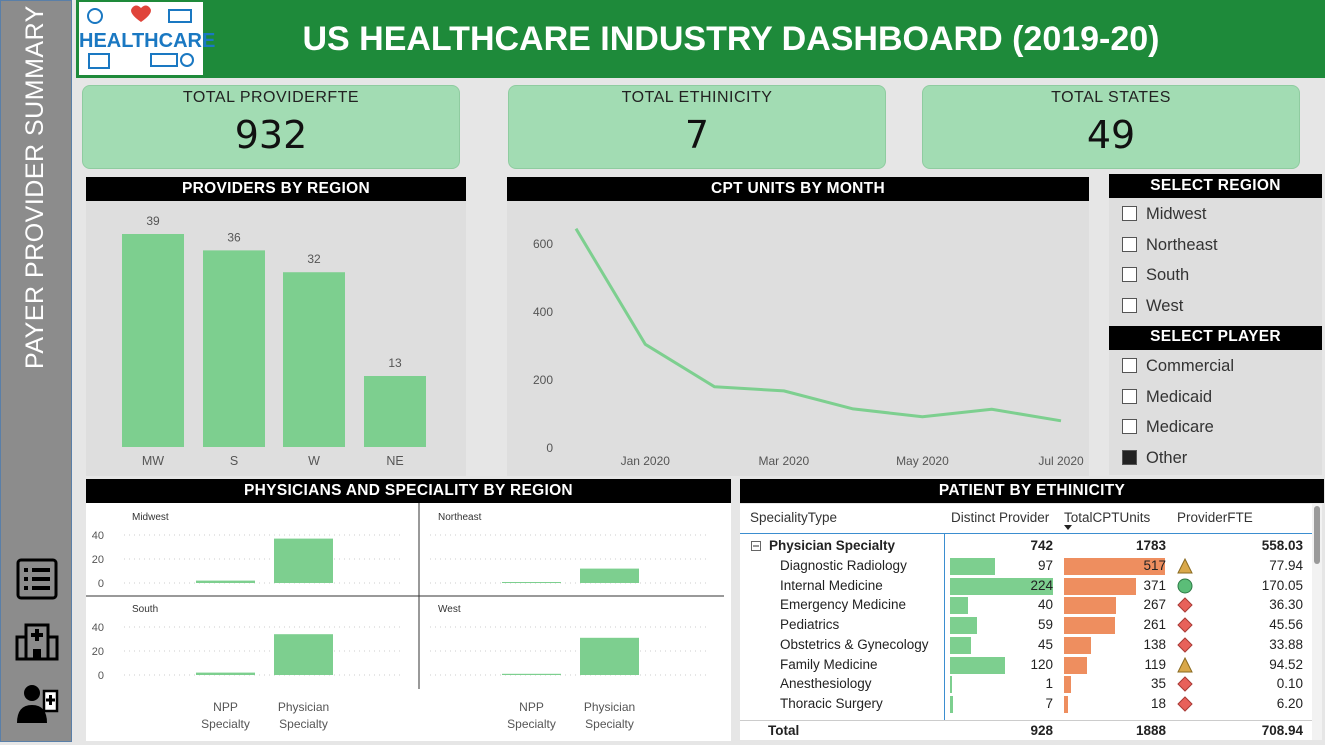  Describe the element at coordinates (145, 609) in the screenshot. I see `panel-name: South` at that location.